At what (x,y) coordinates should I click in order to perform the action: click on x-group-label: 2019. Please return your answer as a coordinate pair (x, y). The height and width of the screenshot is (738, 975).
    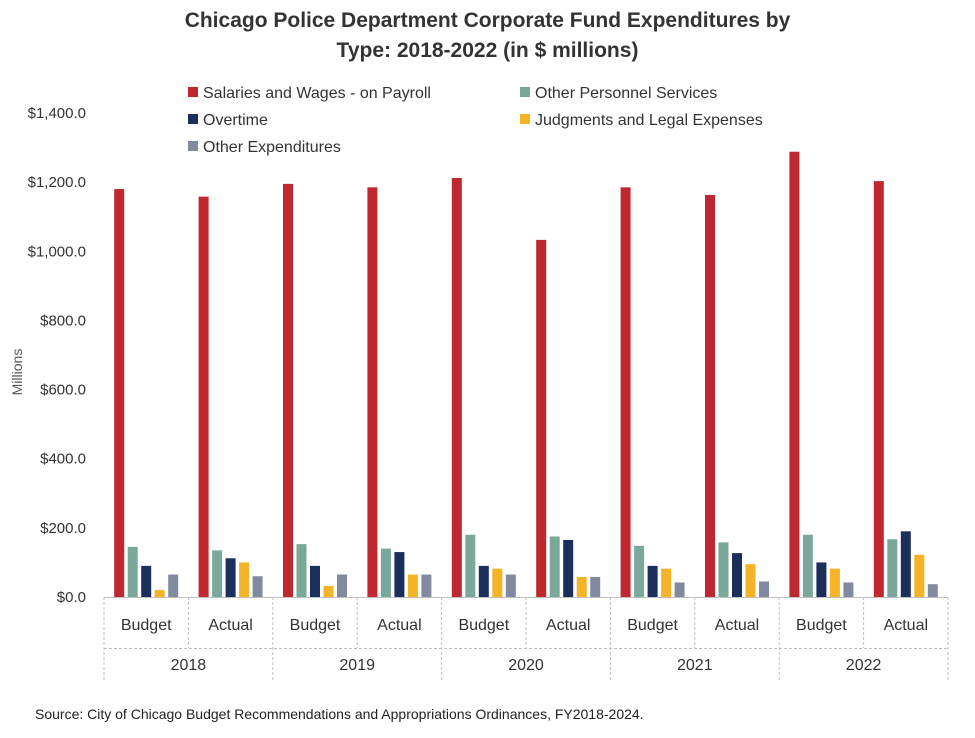
    Looking at the image, I should click on (357, 665).